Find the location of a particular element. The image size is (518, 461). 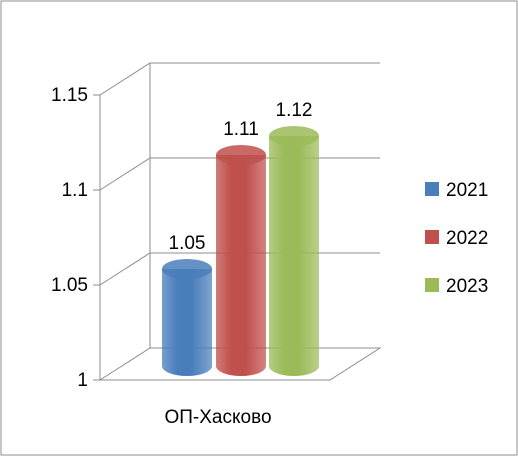

x-axis-ticks: ОП-Хасково is located at coordinates (217, 417).